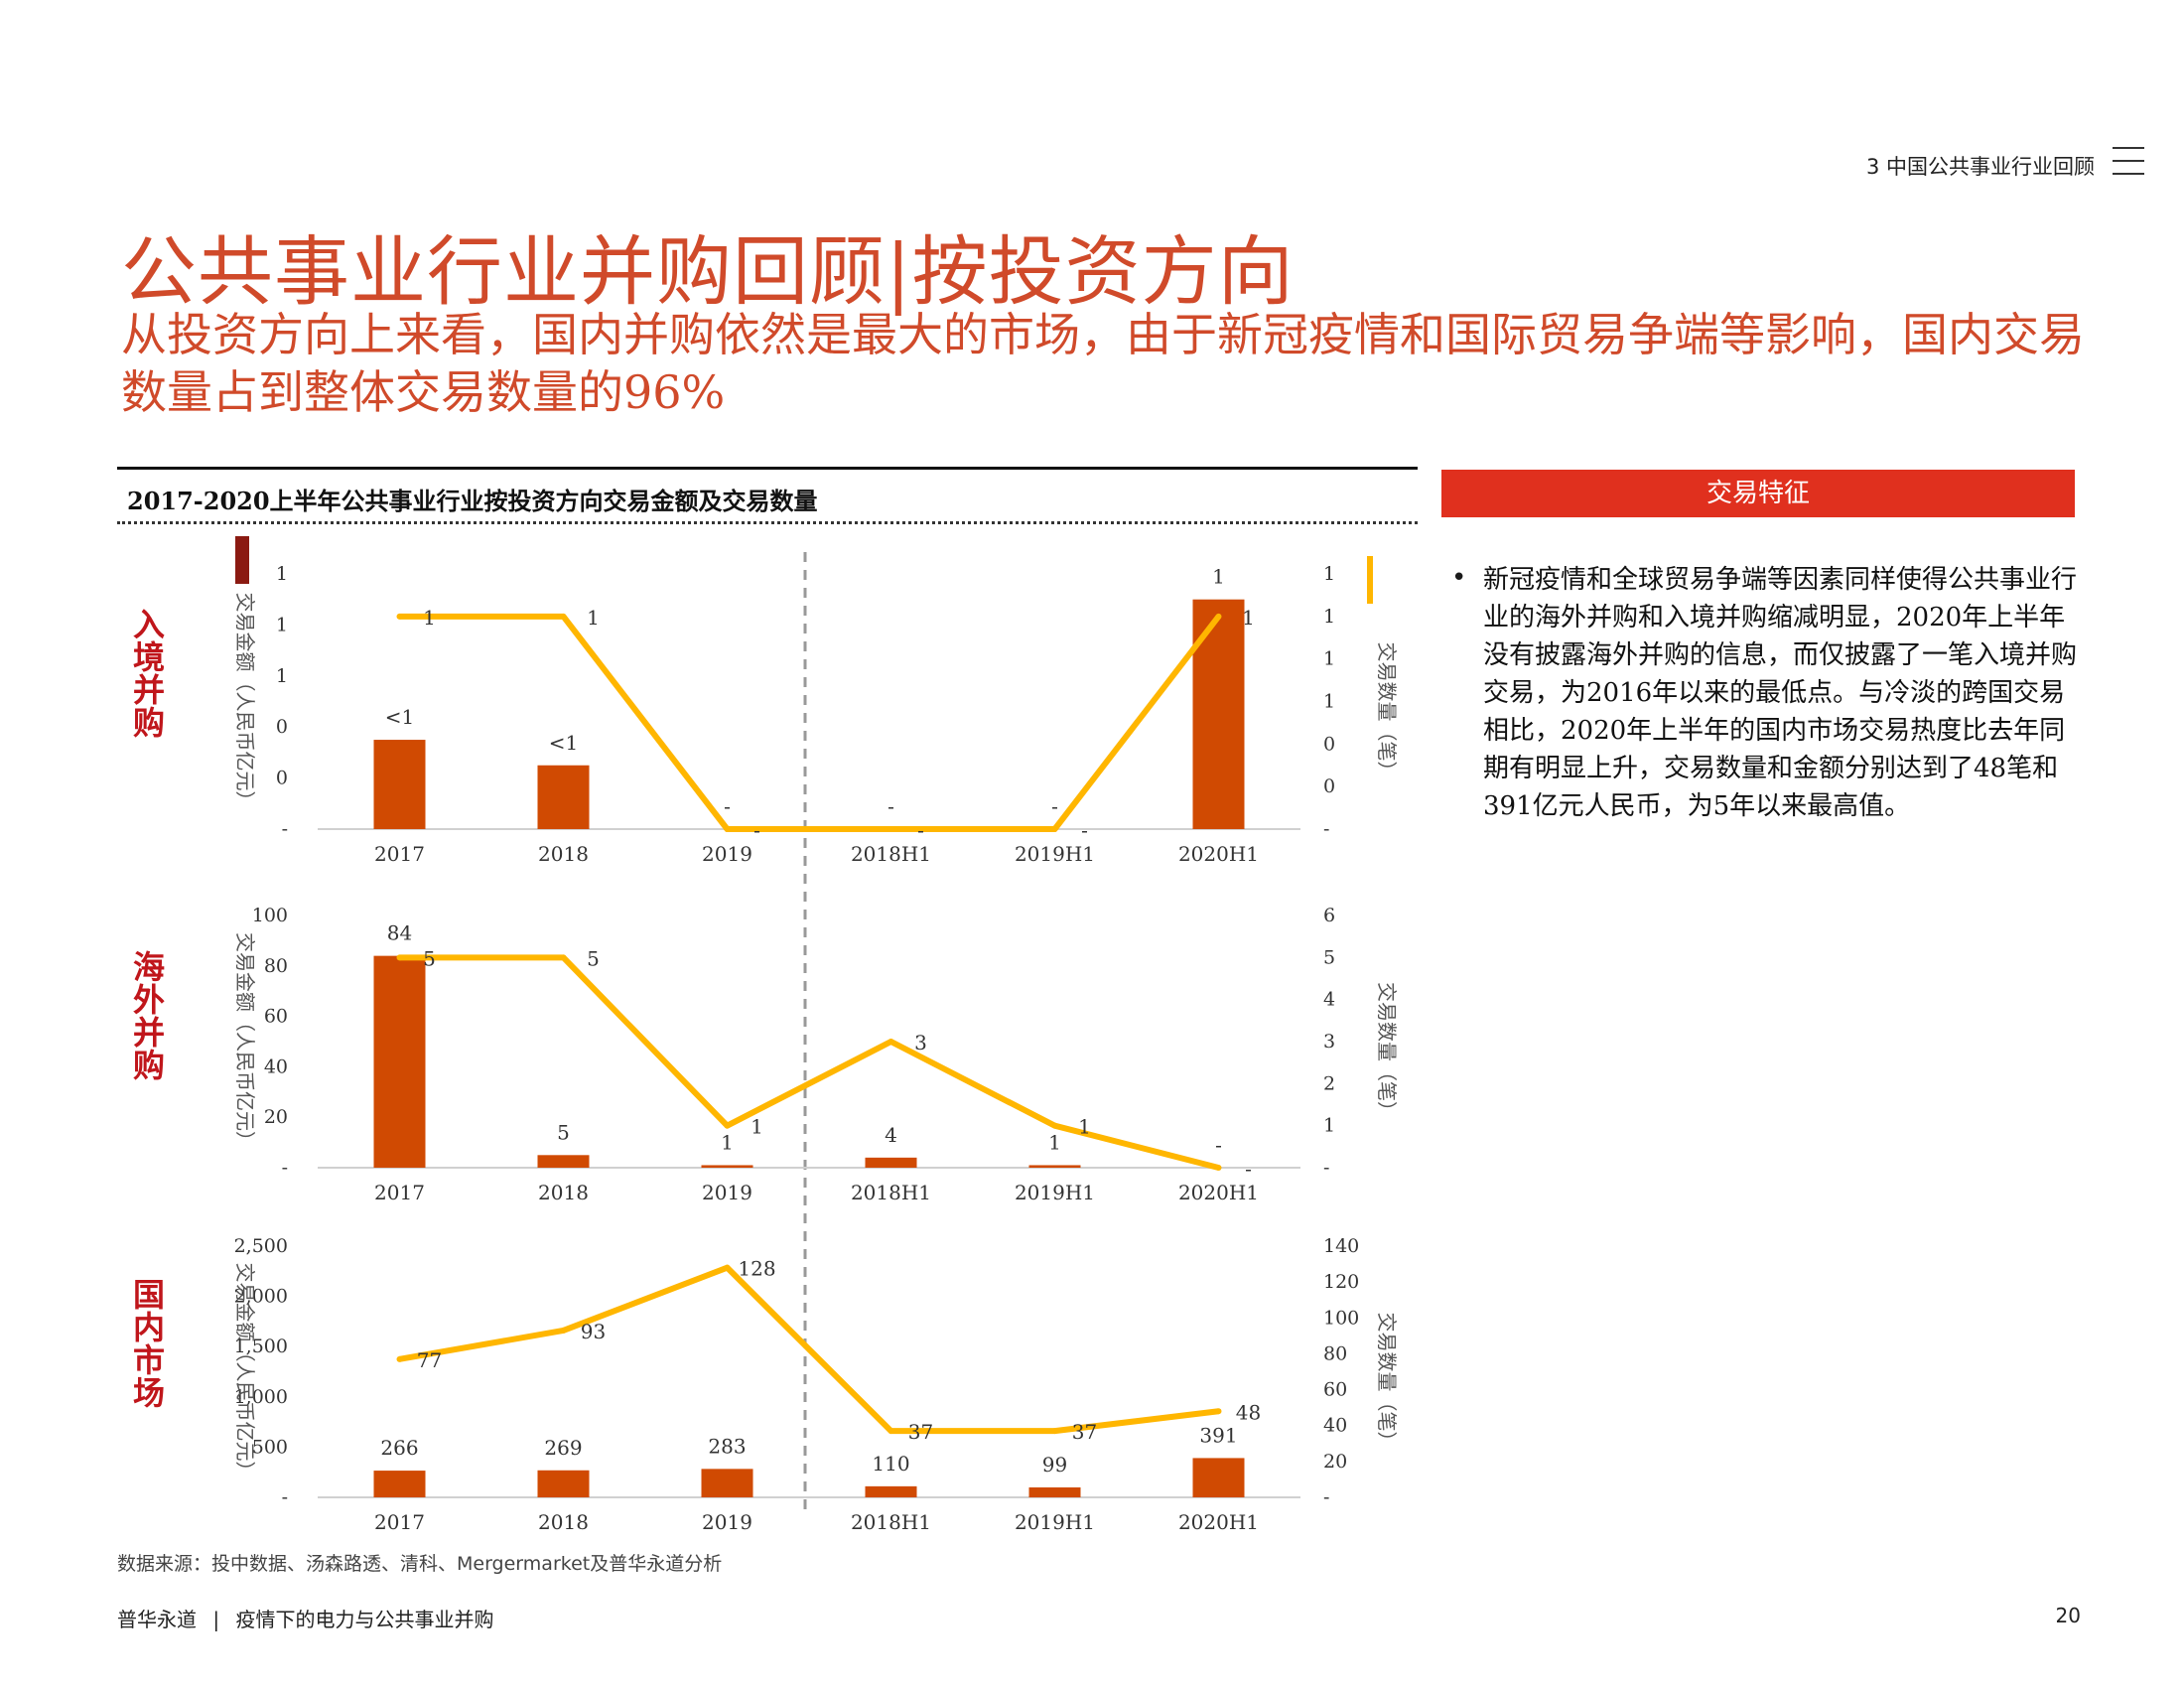  What do you see at coordinates (276, 1017) in the screenshot?
I see `y-tick-label: 60` at bounding box center [276, 1017].